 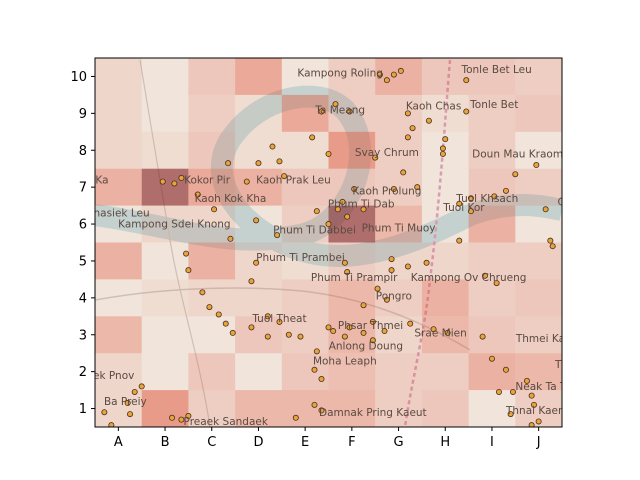 I want to click on place-label: Thnal Kaeng, so click(x=538, y=411).